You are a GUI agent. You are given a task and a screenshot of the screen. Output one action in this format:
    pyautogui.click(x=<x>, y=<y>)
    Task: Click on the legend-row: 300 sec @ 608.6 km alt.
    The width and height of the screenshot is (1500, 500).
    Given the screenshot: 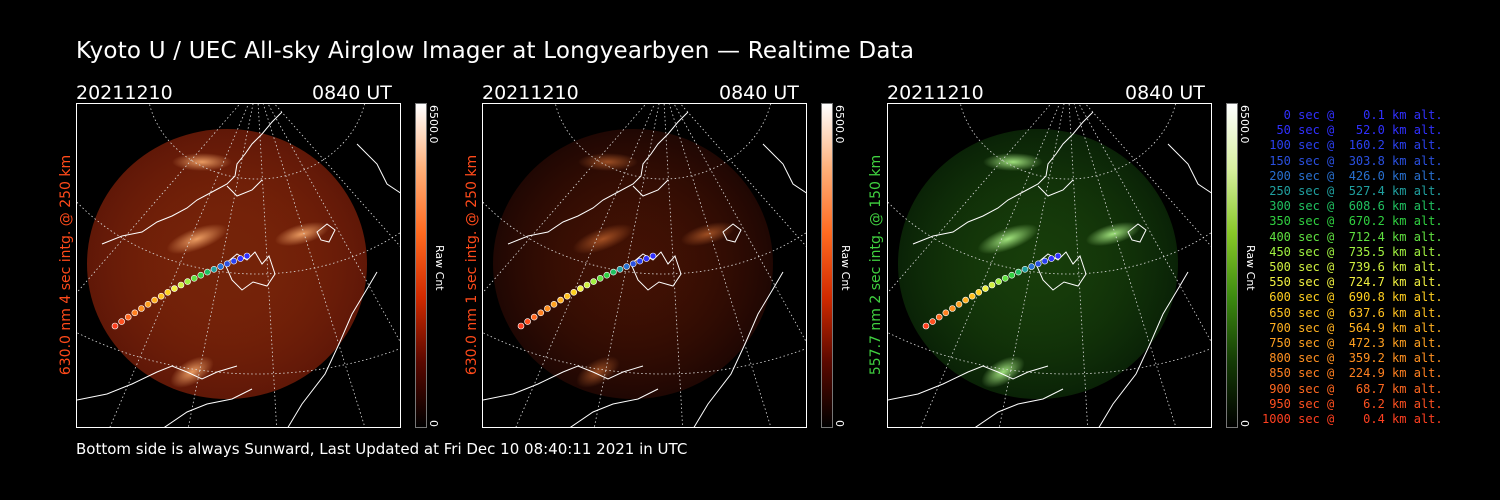 What is the action you would take?
    pyautogui.click(x=1352, y=206)
    